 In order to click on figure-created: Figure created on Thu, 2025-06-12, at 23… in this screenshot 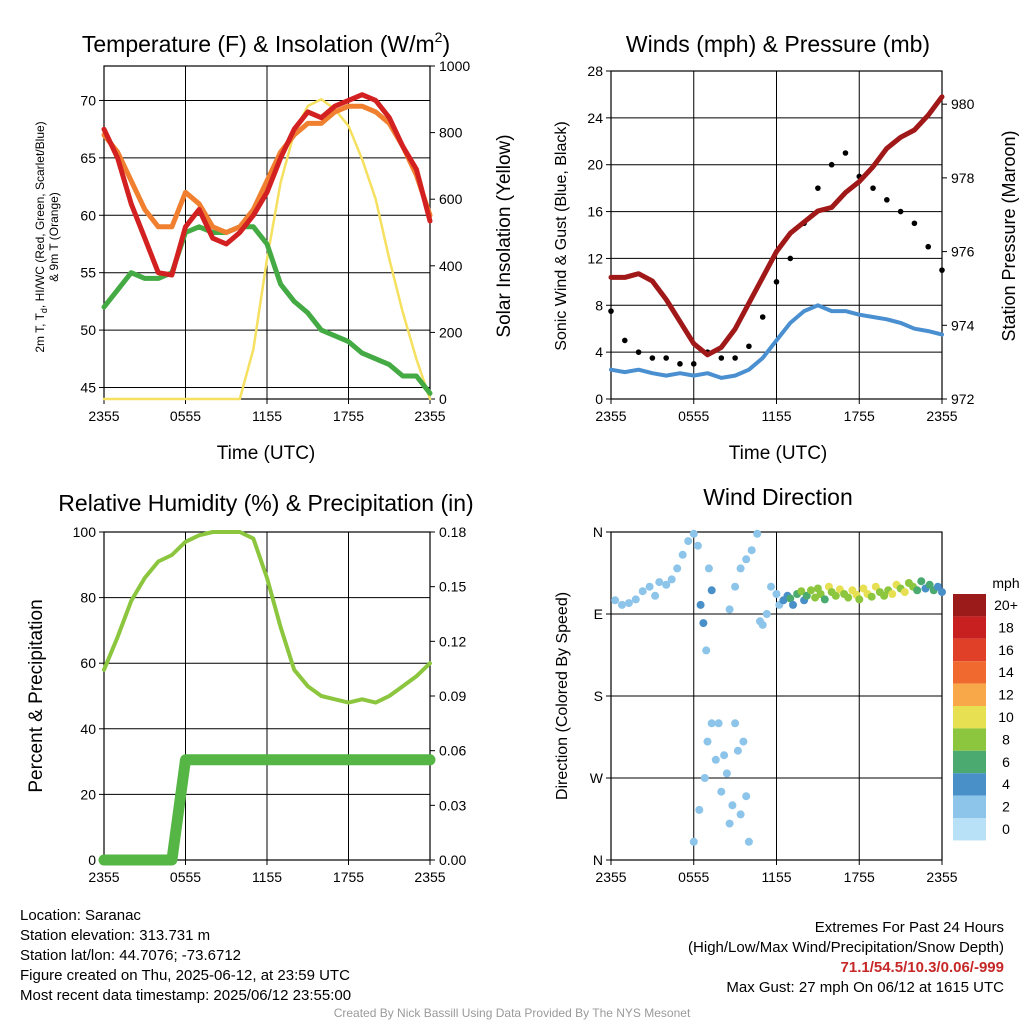, I will do `click(185, 975)`.